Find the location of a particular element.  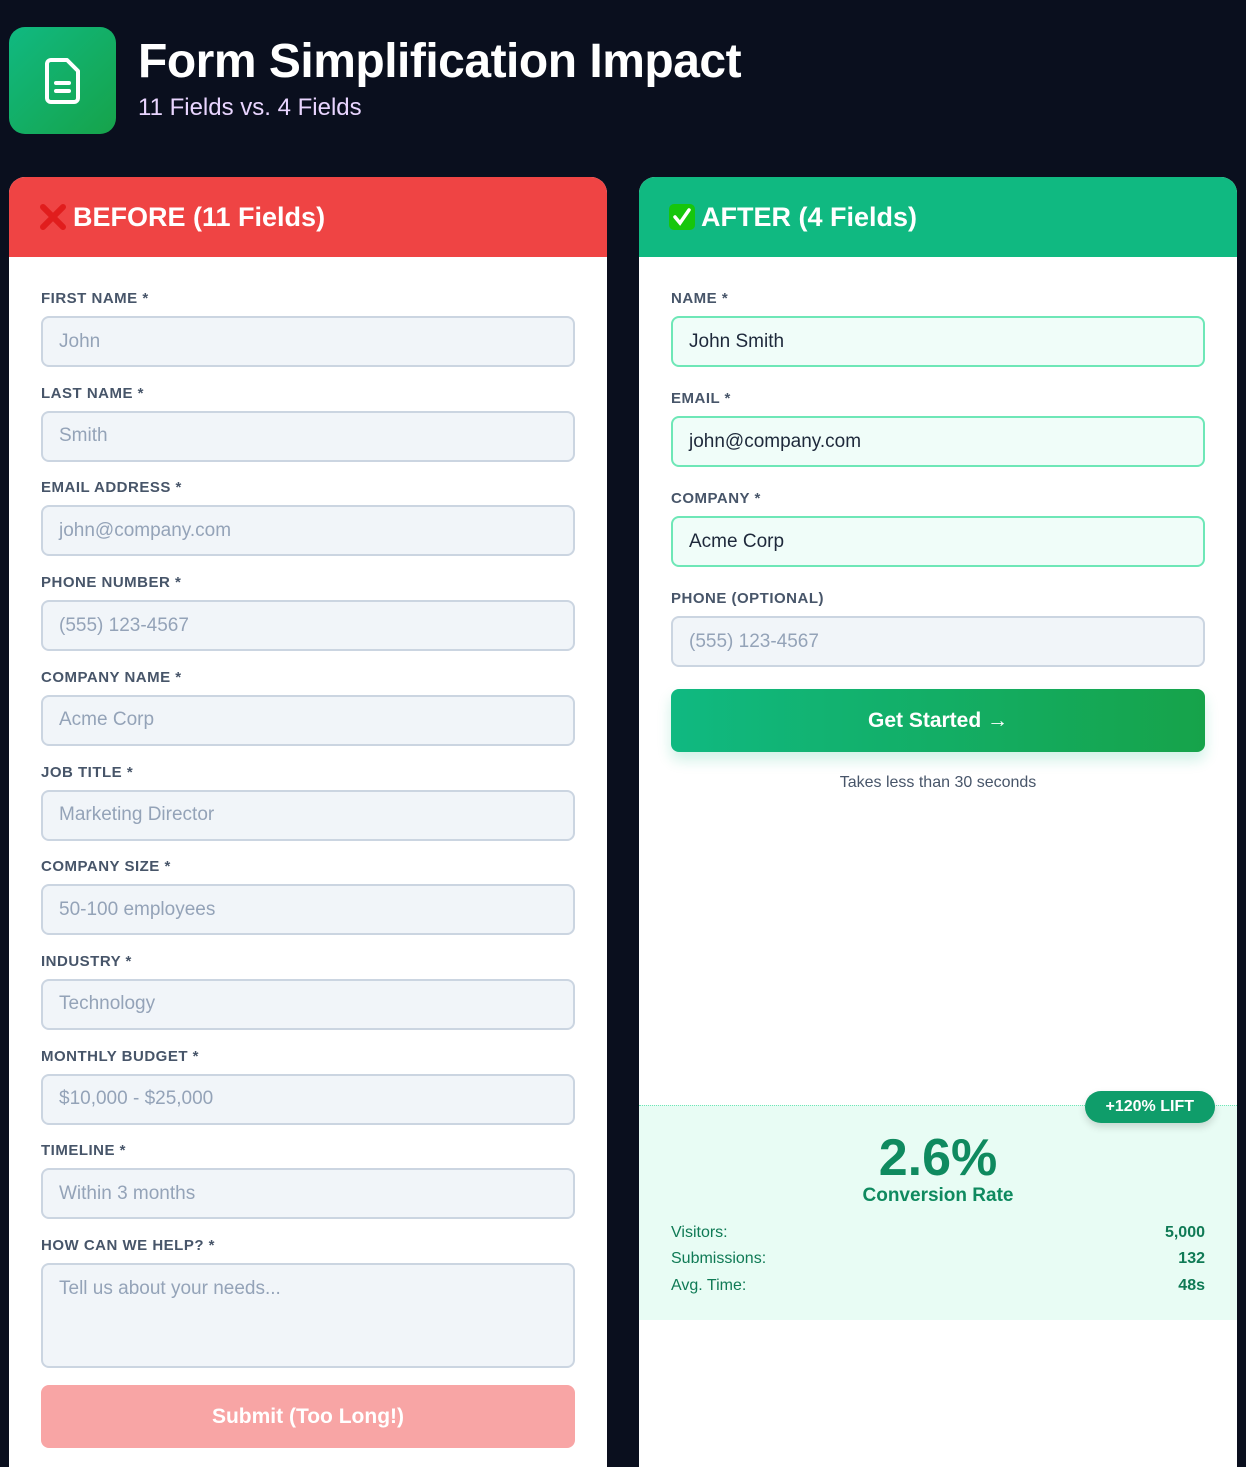

text-input: John Smith is located at coordinates (938, 341).